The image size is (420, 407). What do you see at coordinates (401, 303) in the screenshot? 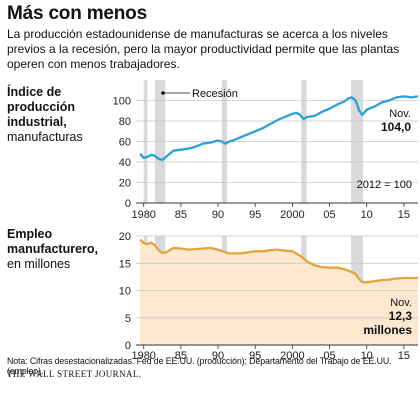
I see `employment-latest-month: Nov.` at bounding box center [401, 303].